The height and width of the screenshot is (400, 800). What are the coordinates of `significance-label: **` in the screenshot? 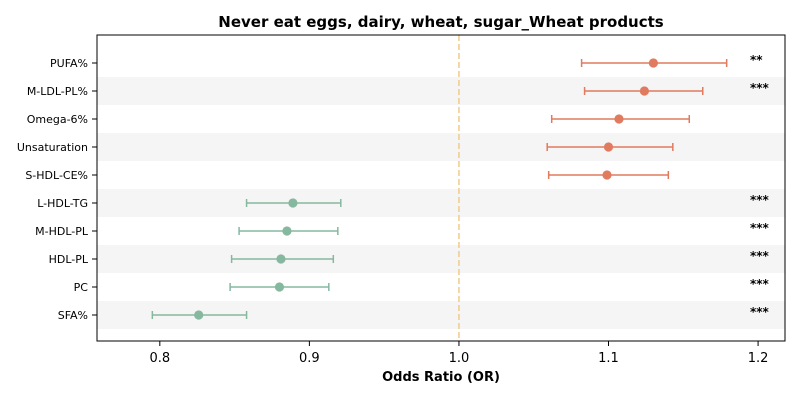 It's located at (756, 60).